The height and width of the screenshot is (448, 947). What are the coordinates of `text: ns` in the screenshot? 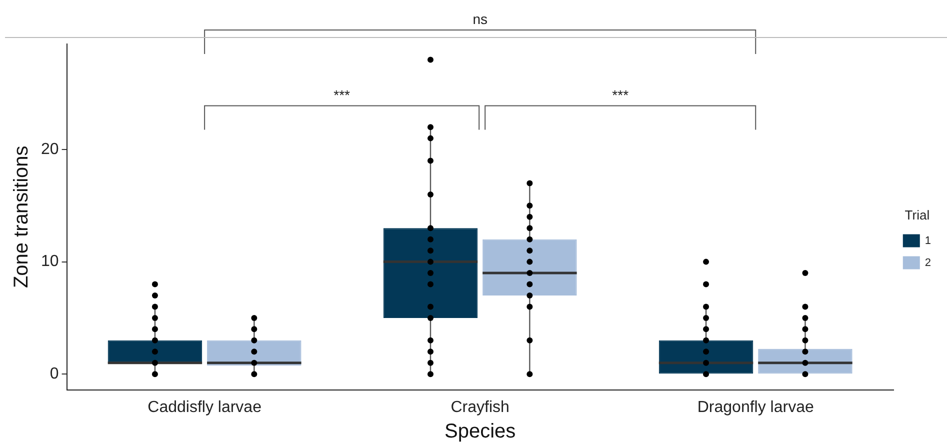 It's located at (480, 19).